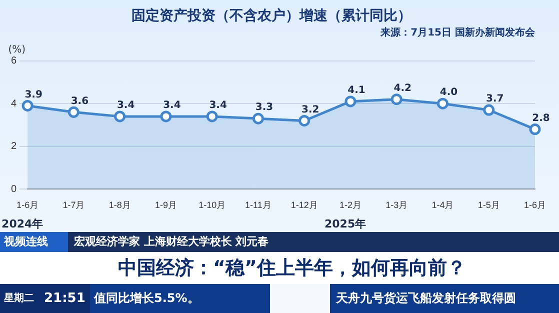 Image resolution: width=559 pixels, height=313 pixels. Describe the element at coordinates (279, 268) in the screenshot. I see `text: 中国经济：“稳”住上半年，如何再向前？` at that location.